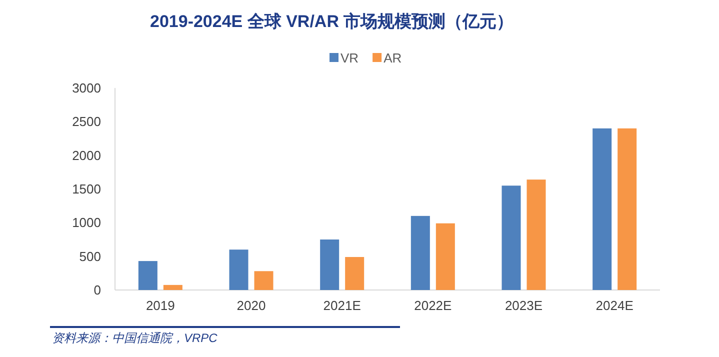  What do you see at coordinates (97, 290) in the screenshot?
I see `y-tick-label: 0` at bounding box center [97, 290].